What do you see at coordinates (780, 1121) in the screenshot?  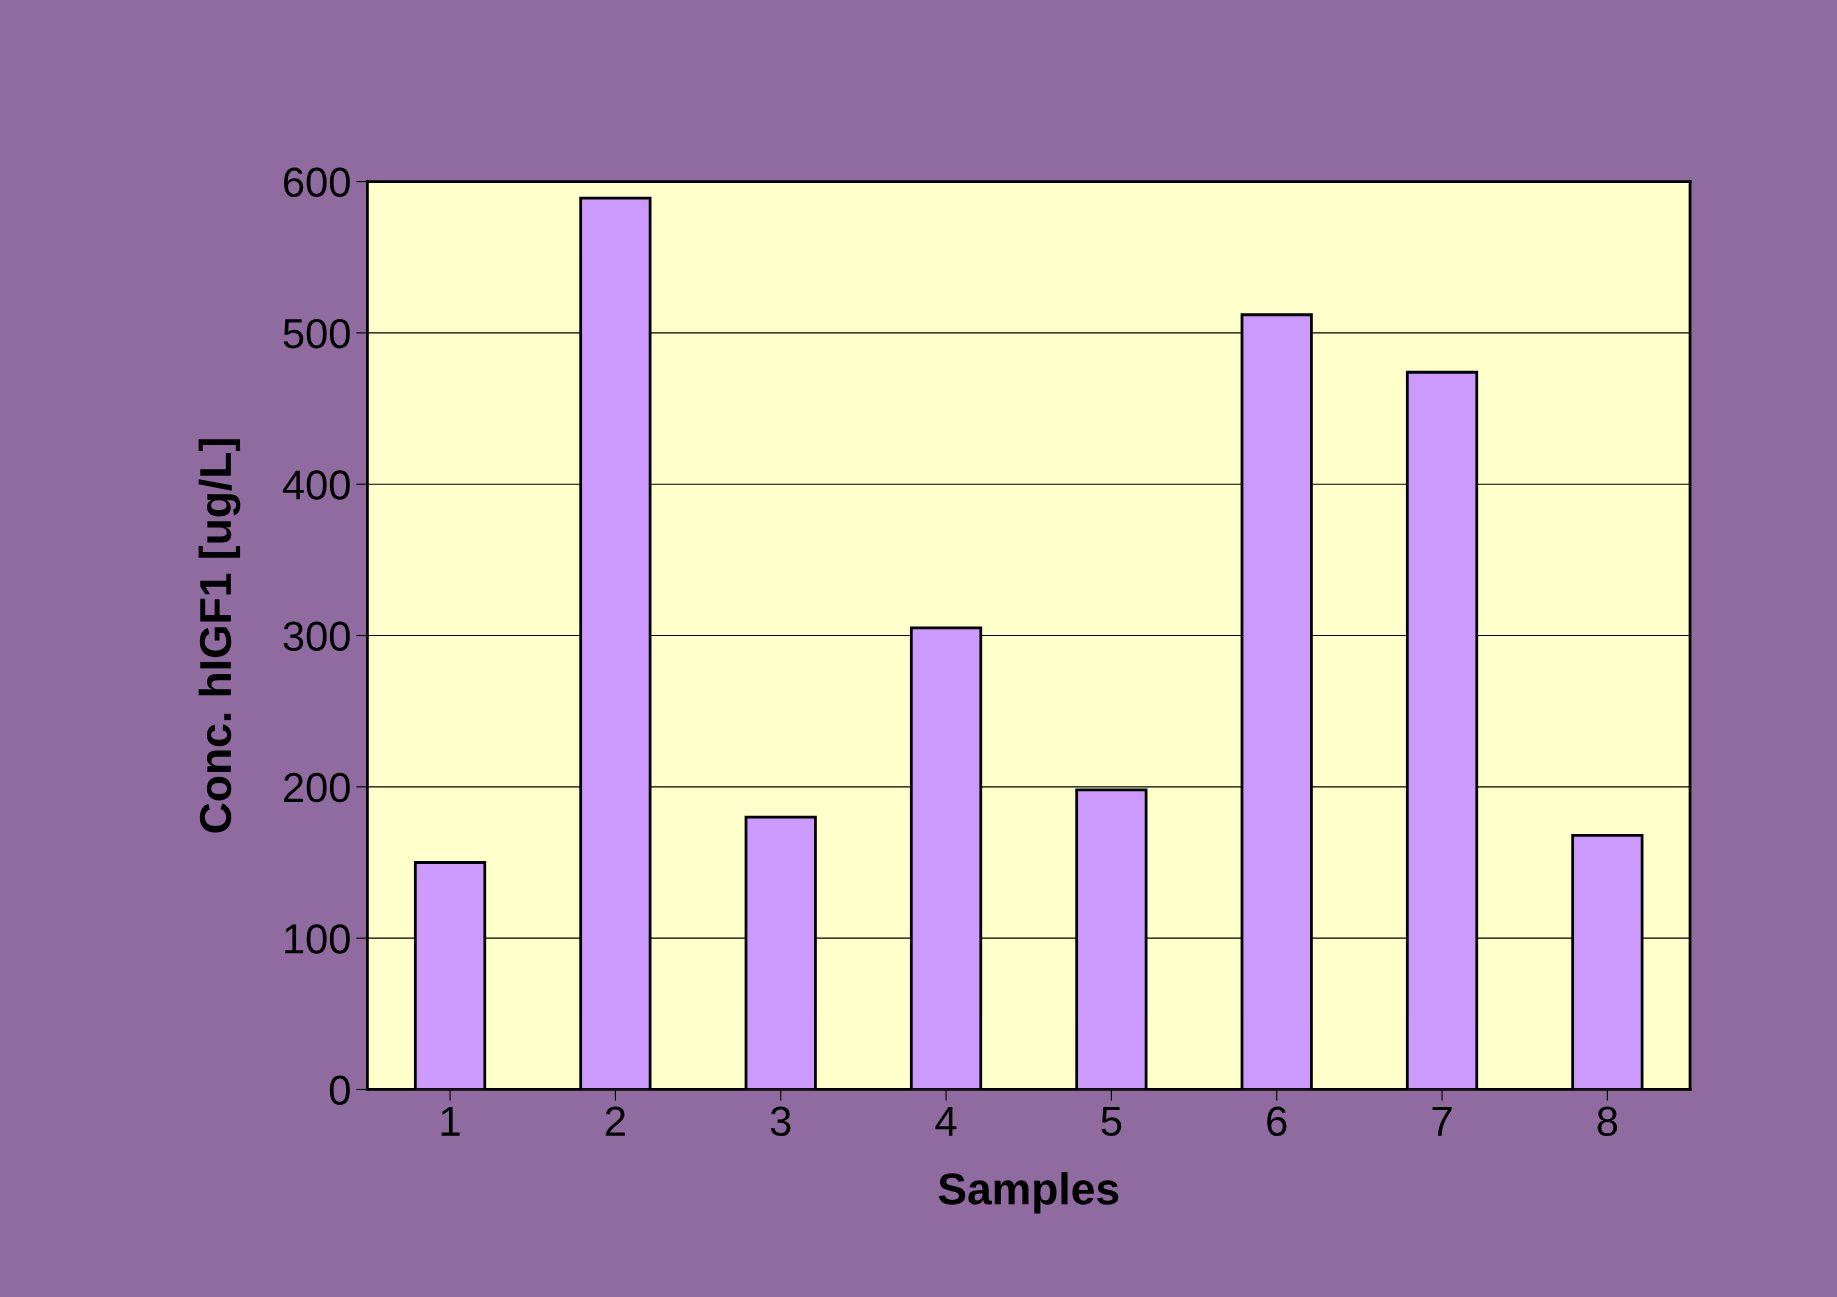 I see `x-tick-label: 3` at bounding box center [780, 1121].